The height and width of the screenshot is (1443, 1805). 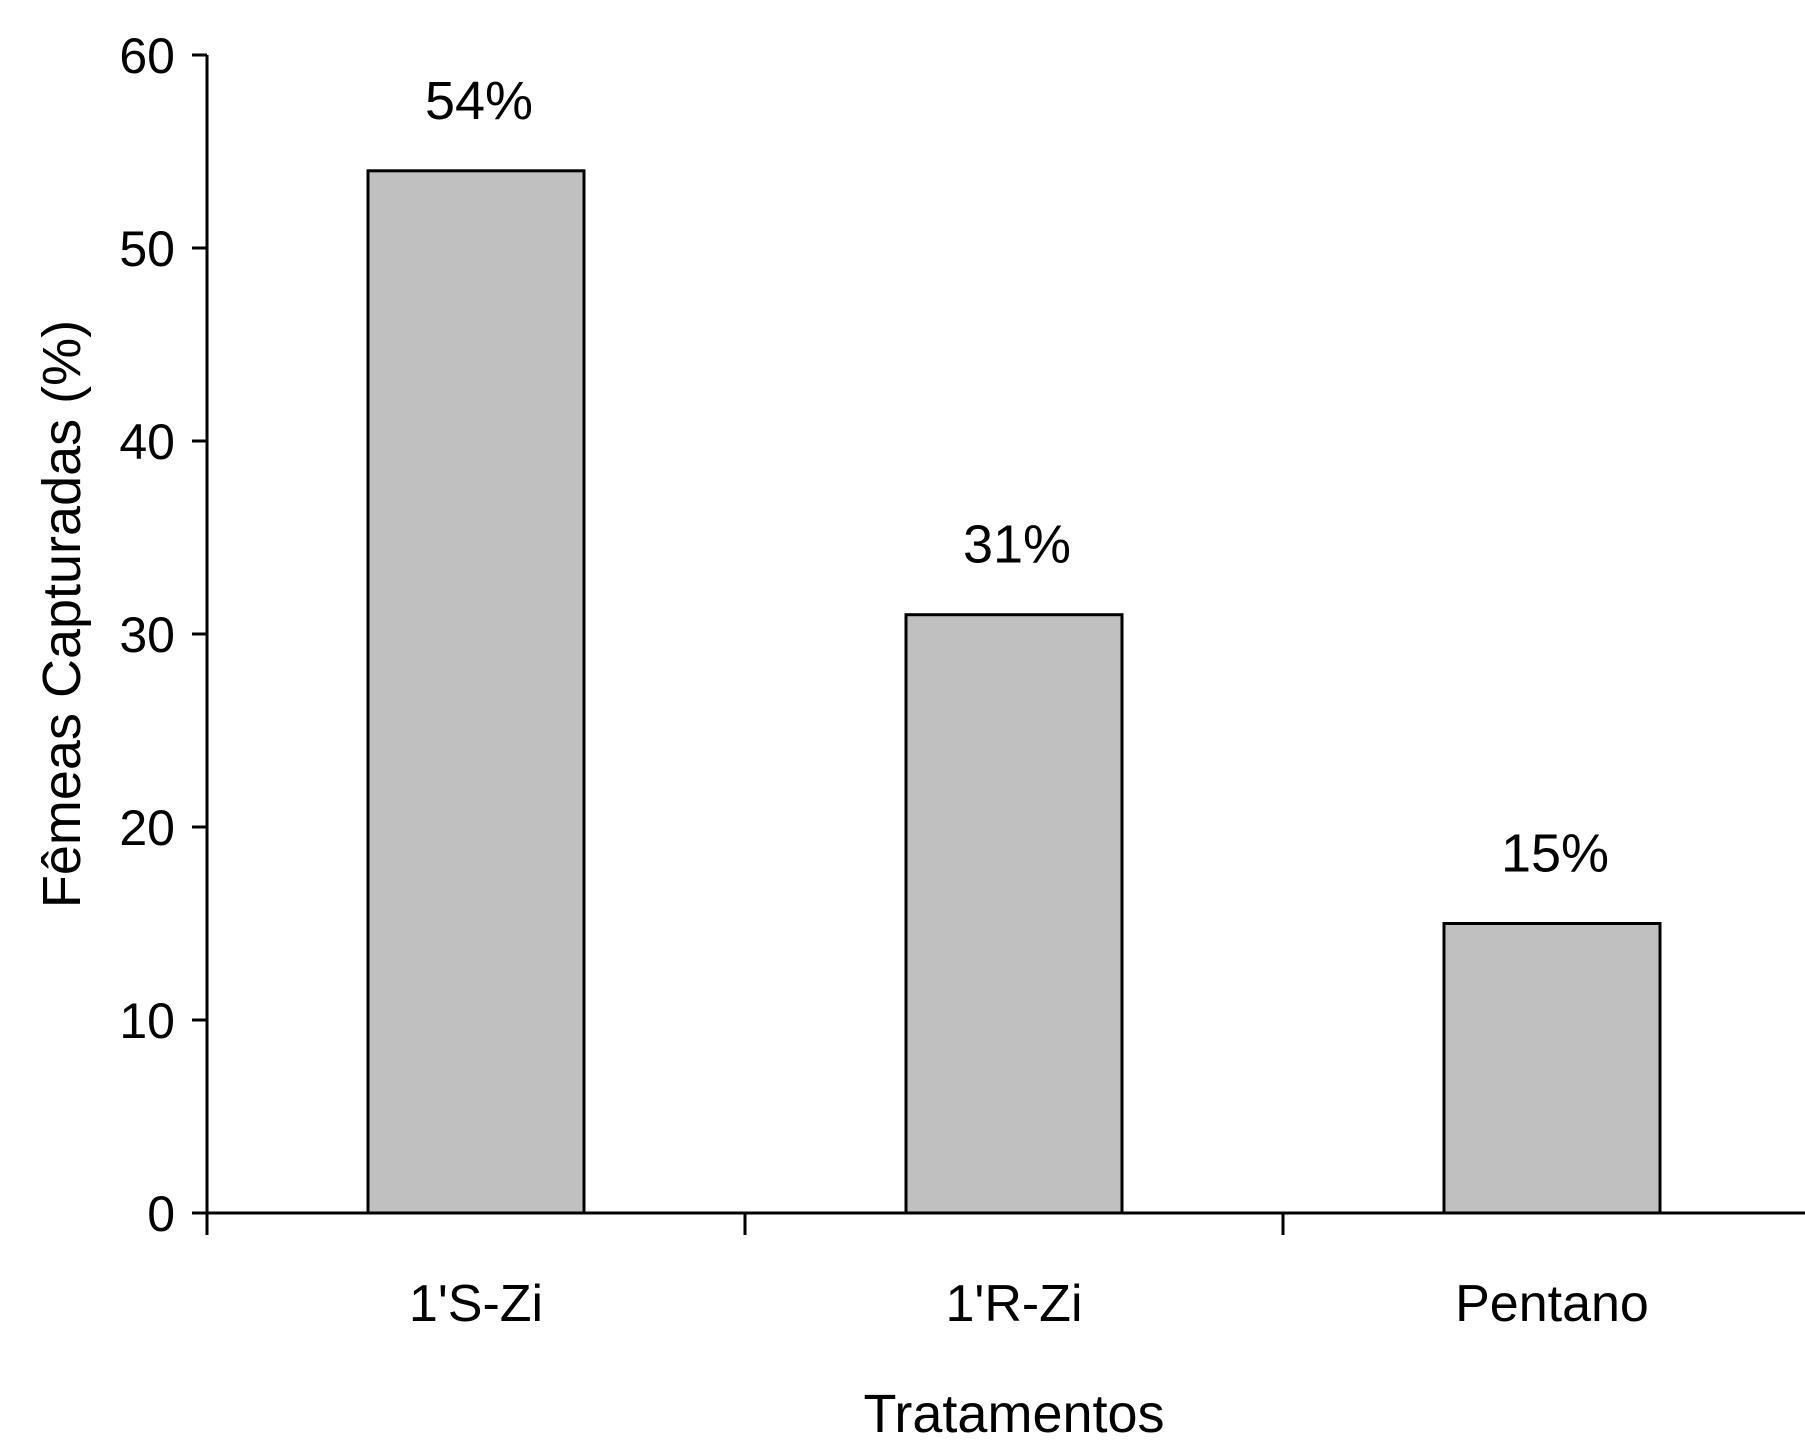 What do you see at coordinates (147, 442) in the screenshot?
I see `y-tick-label: 40` at bounding box center [147, 442].